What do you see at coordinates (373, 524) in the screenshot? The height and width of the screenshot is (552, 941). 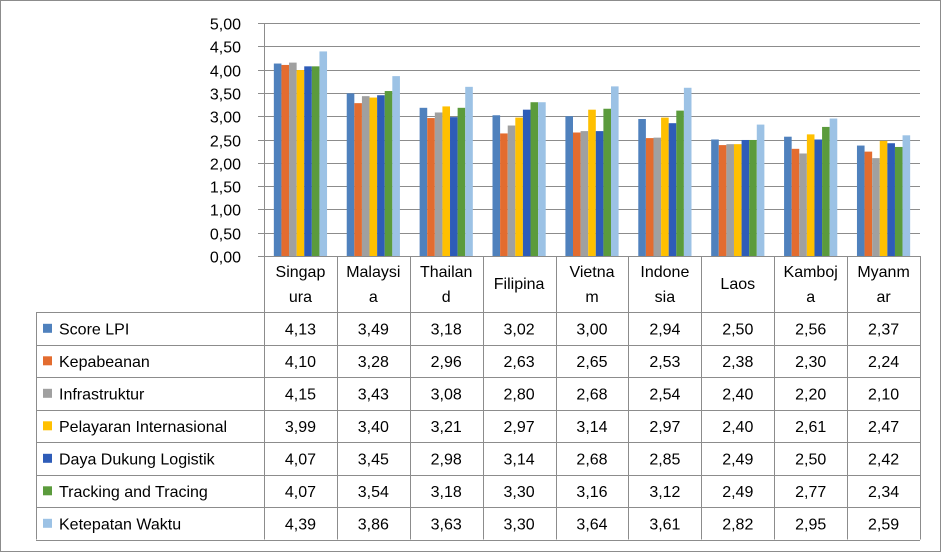 I see `table-cell-value: 3,86` at bounding box center [373, 524].